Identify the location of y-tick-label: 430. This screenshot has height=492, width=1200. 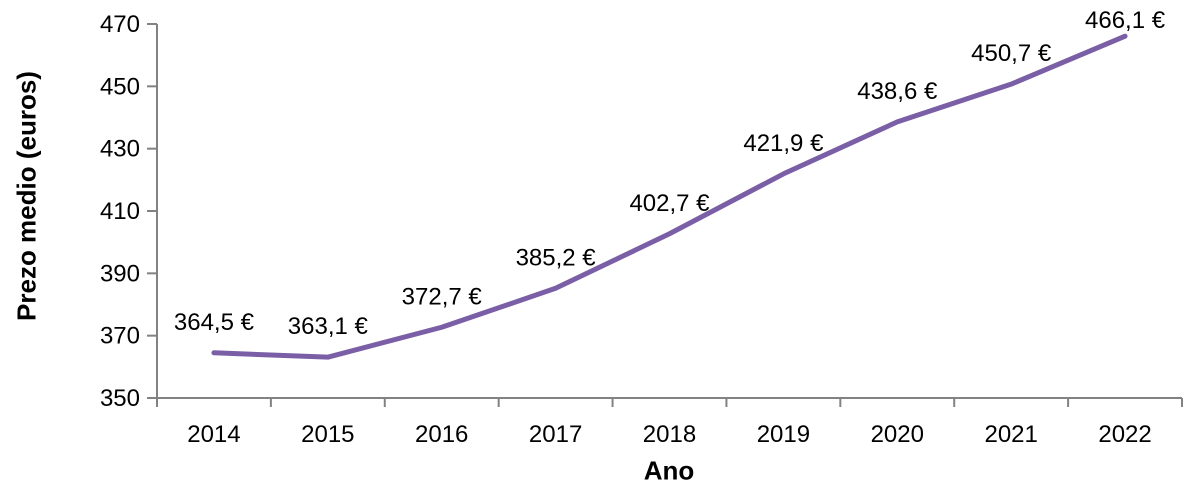
(120, 149).